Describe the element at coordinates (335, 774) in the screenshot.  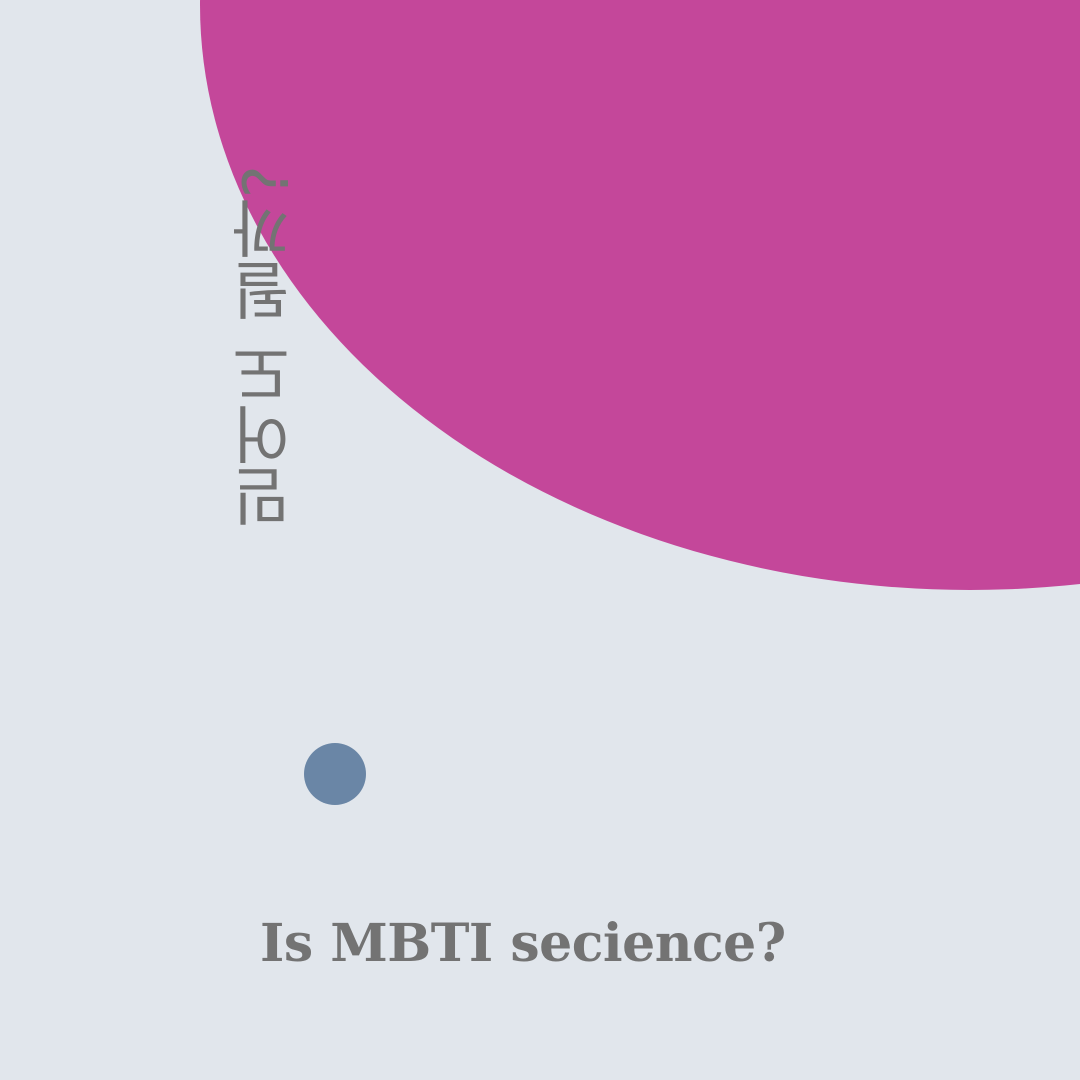
I see `blue-dot` at that location.